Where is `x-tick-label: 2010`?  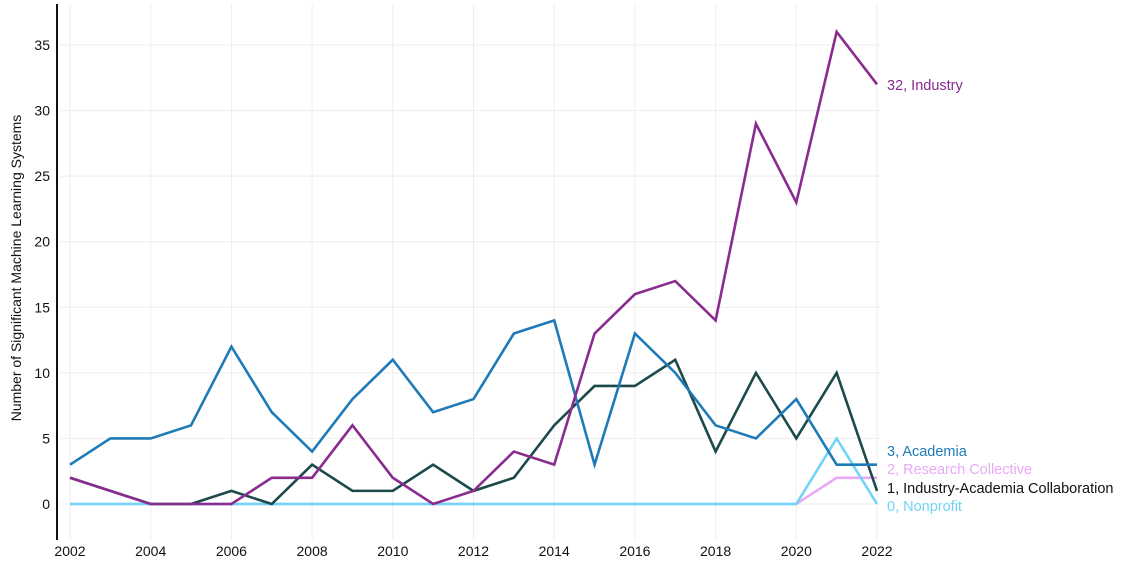
x-tick-label: 2010 is located at coordinates (392, 551).